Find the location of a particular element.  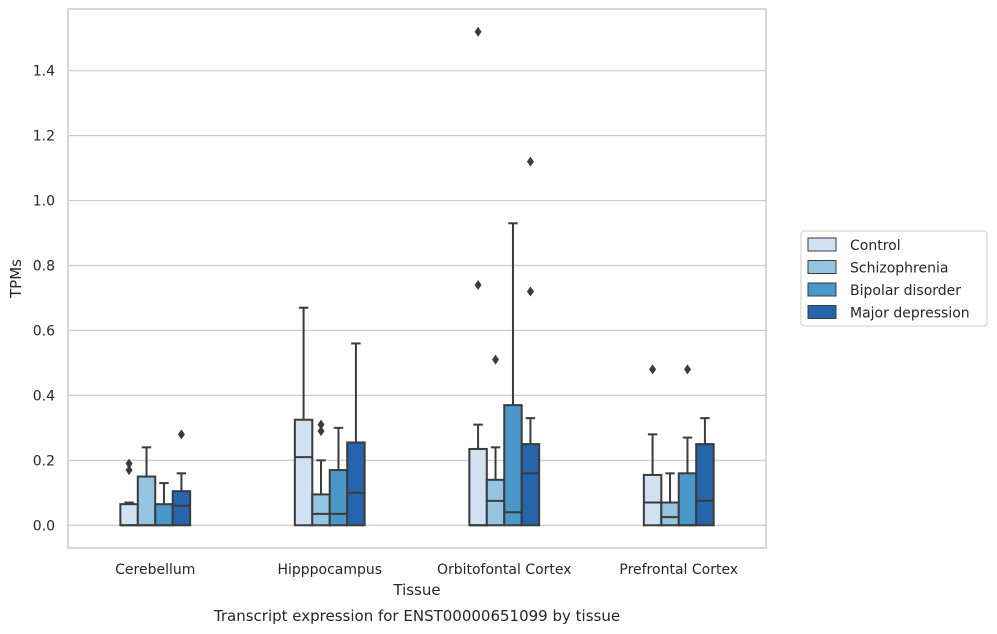

x-tick-label: Hipppocampus is located at coordinates (329, 570).